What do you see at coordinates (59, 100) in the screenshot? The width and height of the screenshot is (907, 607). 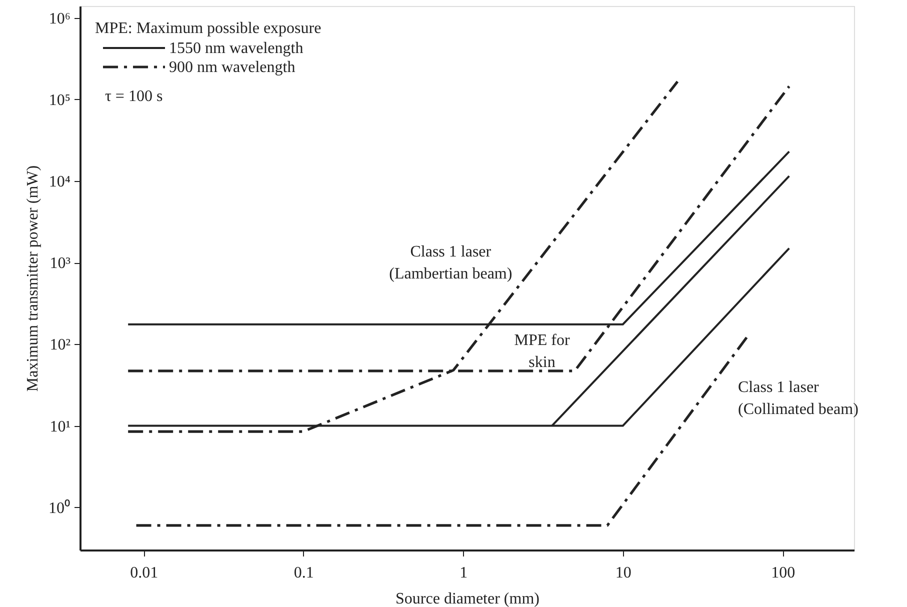 I see `y-tick-label: 10⁵` at bounding box center [59, 100].